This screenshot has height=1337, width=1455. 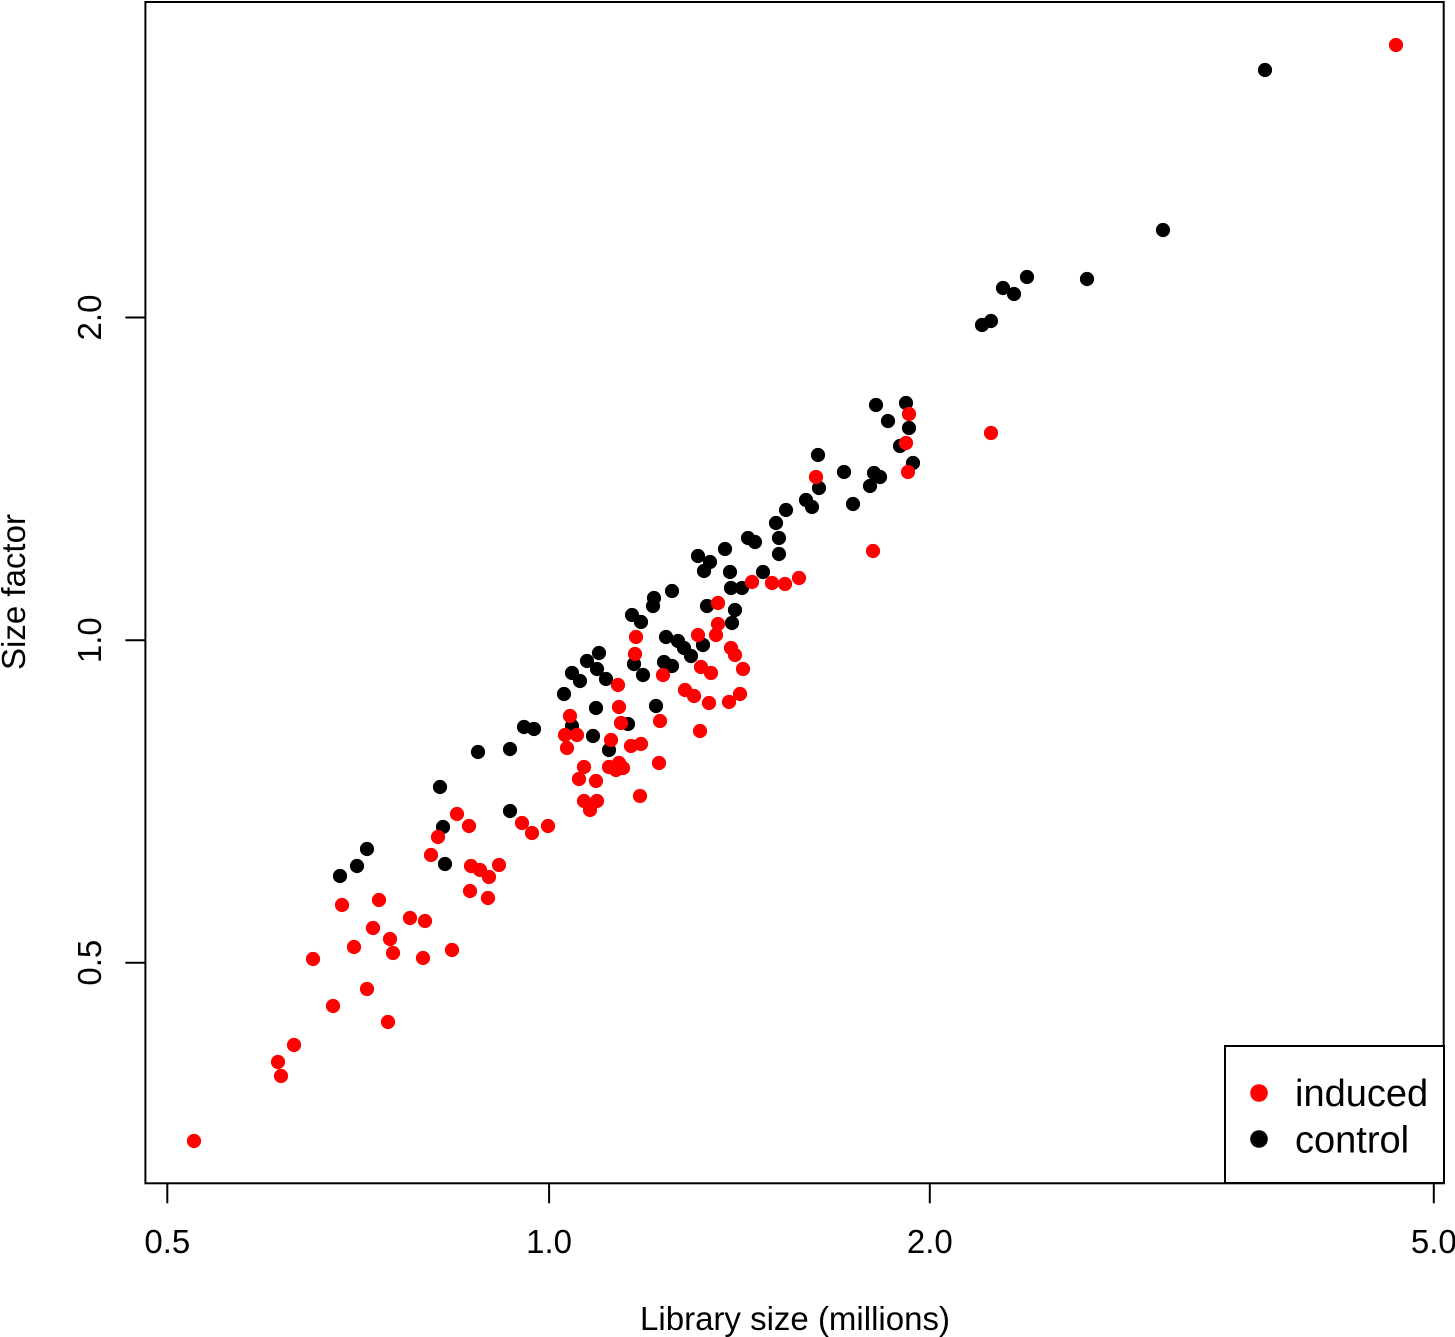 What do you see at coordinates (1433, 1241) in the screenshot?
I see `svg-text: 5.0` at bounding box center [1433, 1241].